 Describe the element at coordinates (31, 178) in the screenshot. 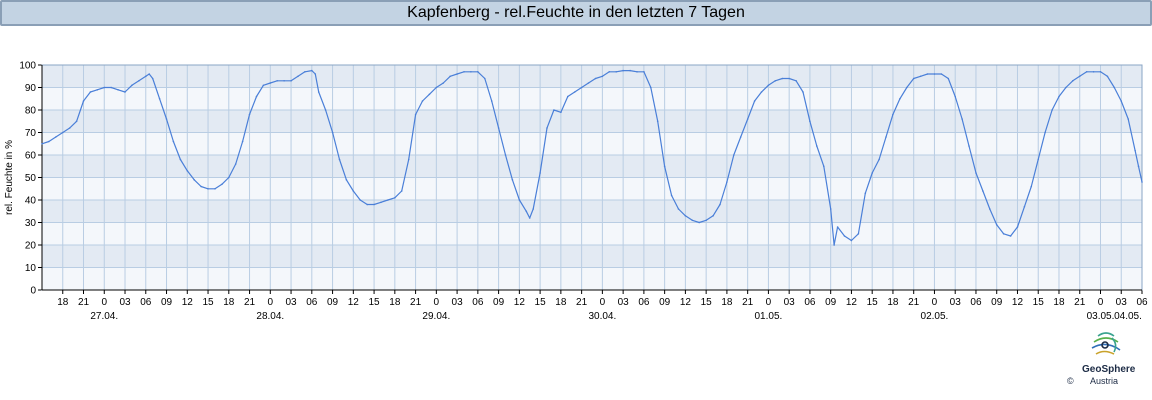

I see `y-tick-label: 50` at that location.